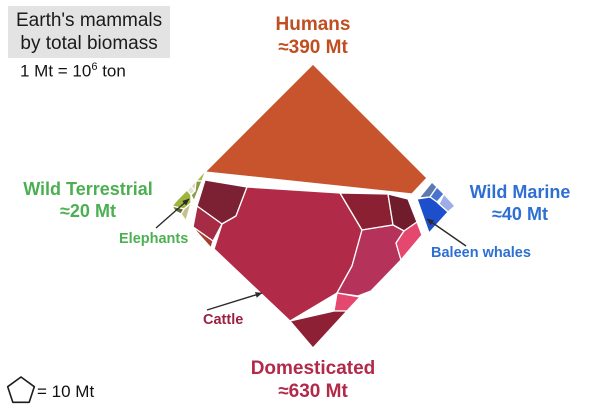 The image size is (600, 409). I want to click on wild-marine-group-label: Wild Marine ≈40 Mt, so click(519, 204).